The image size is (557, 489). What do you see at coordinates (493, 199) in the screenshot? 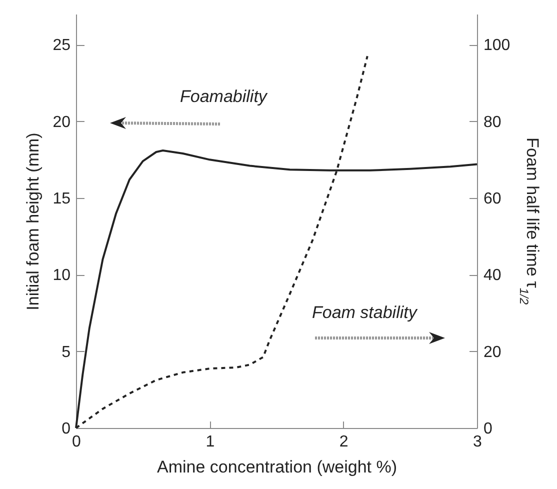
I see `y2-tick-label: 60` at bounding box center [493, 199].